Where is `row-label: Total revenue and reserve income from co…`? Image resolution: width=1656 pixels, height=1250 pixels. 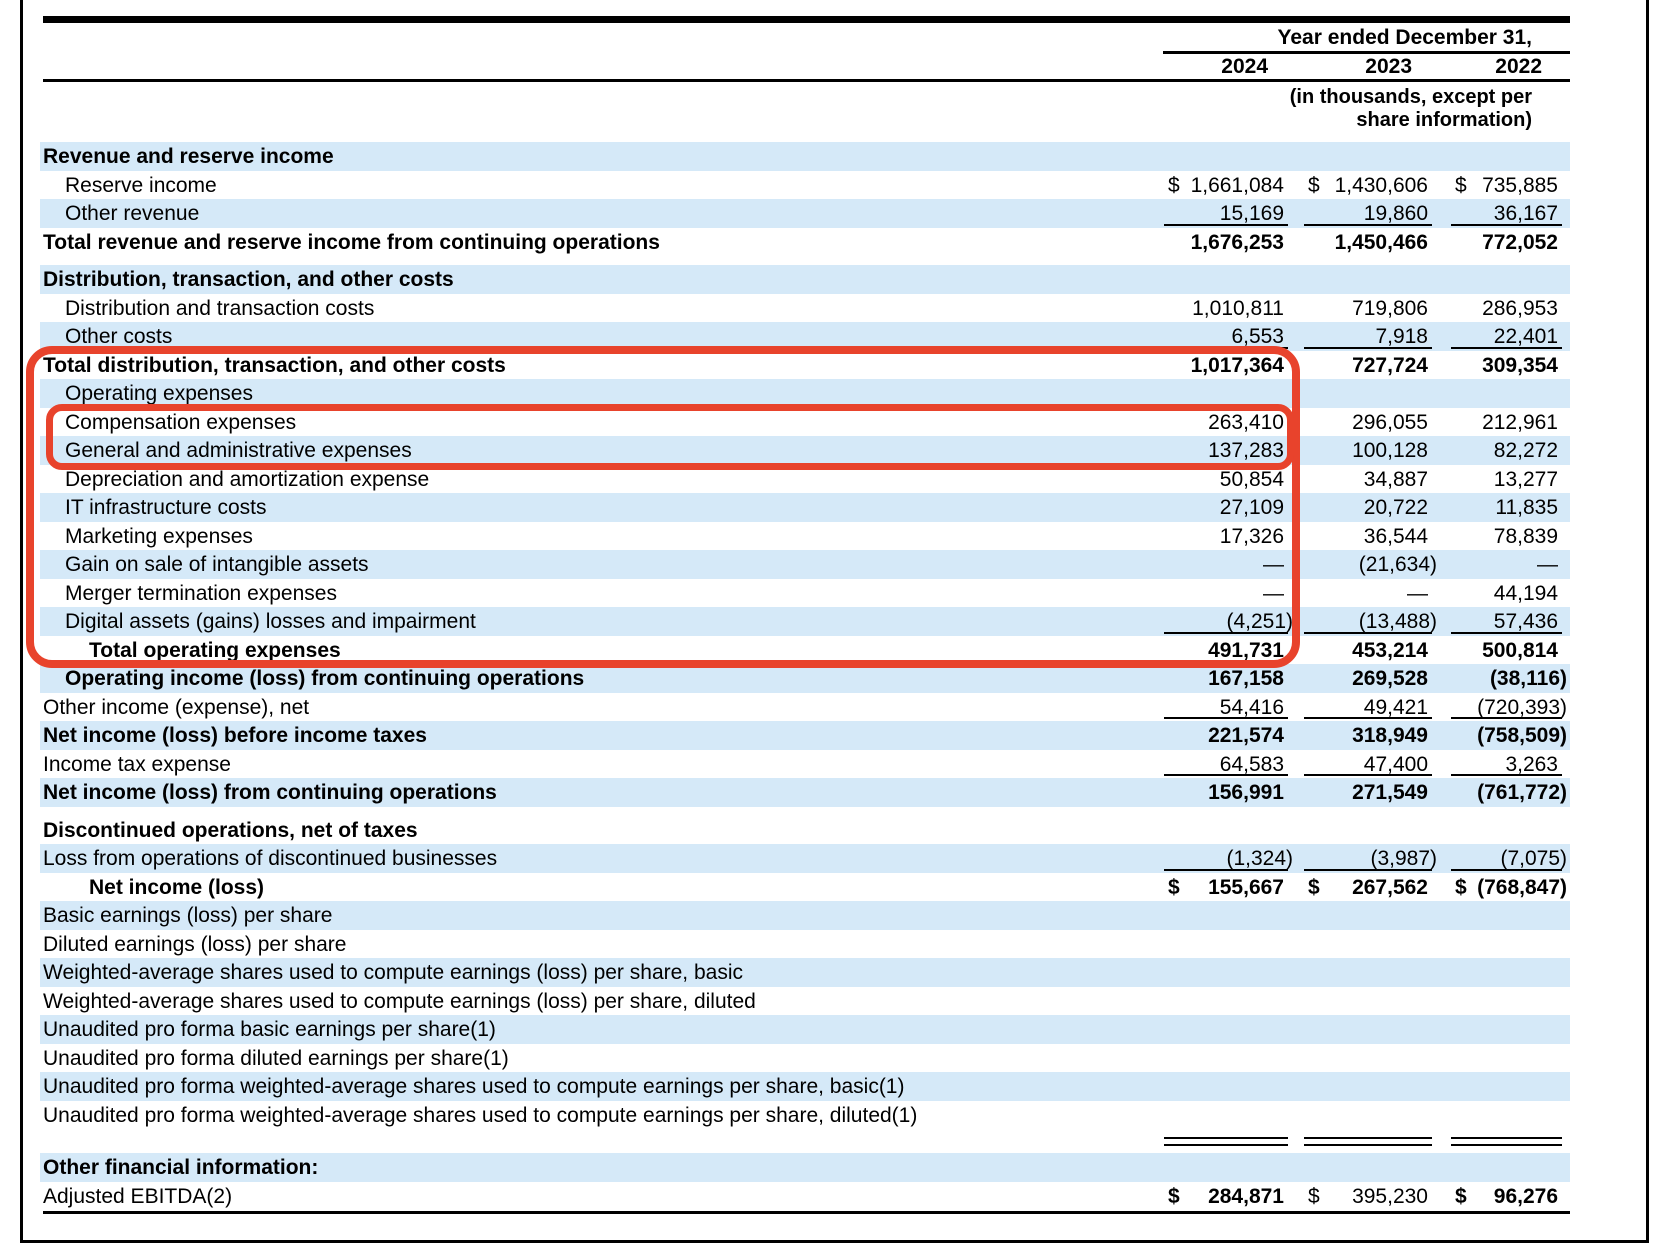
row-label: Total revenue and reserve income from co… is located at coordinates (351, 242).